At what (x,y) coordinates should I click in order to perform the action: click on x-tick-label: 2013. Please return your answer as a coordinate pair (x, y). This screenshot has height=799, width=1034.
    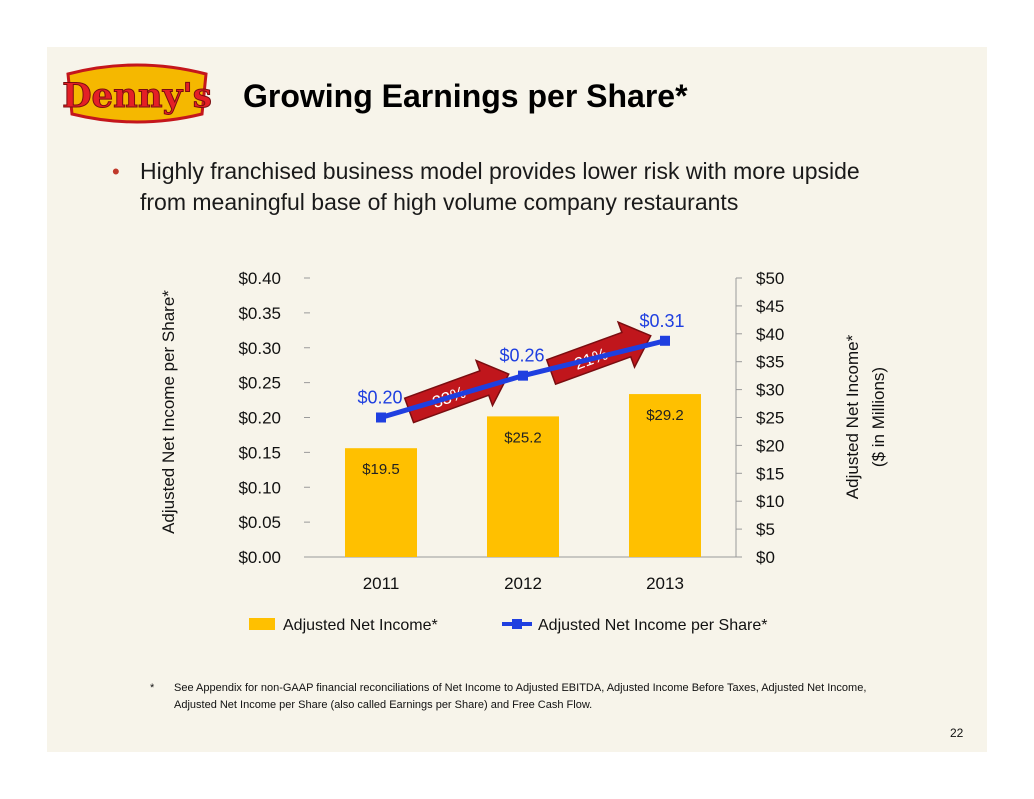
    Looking at the image, I should click on (665, 583).